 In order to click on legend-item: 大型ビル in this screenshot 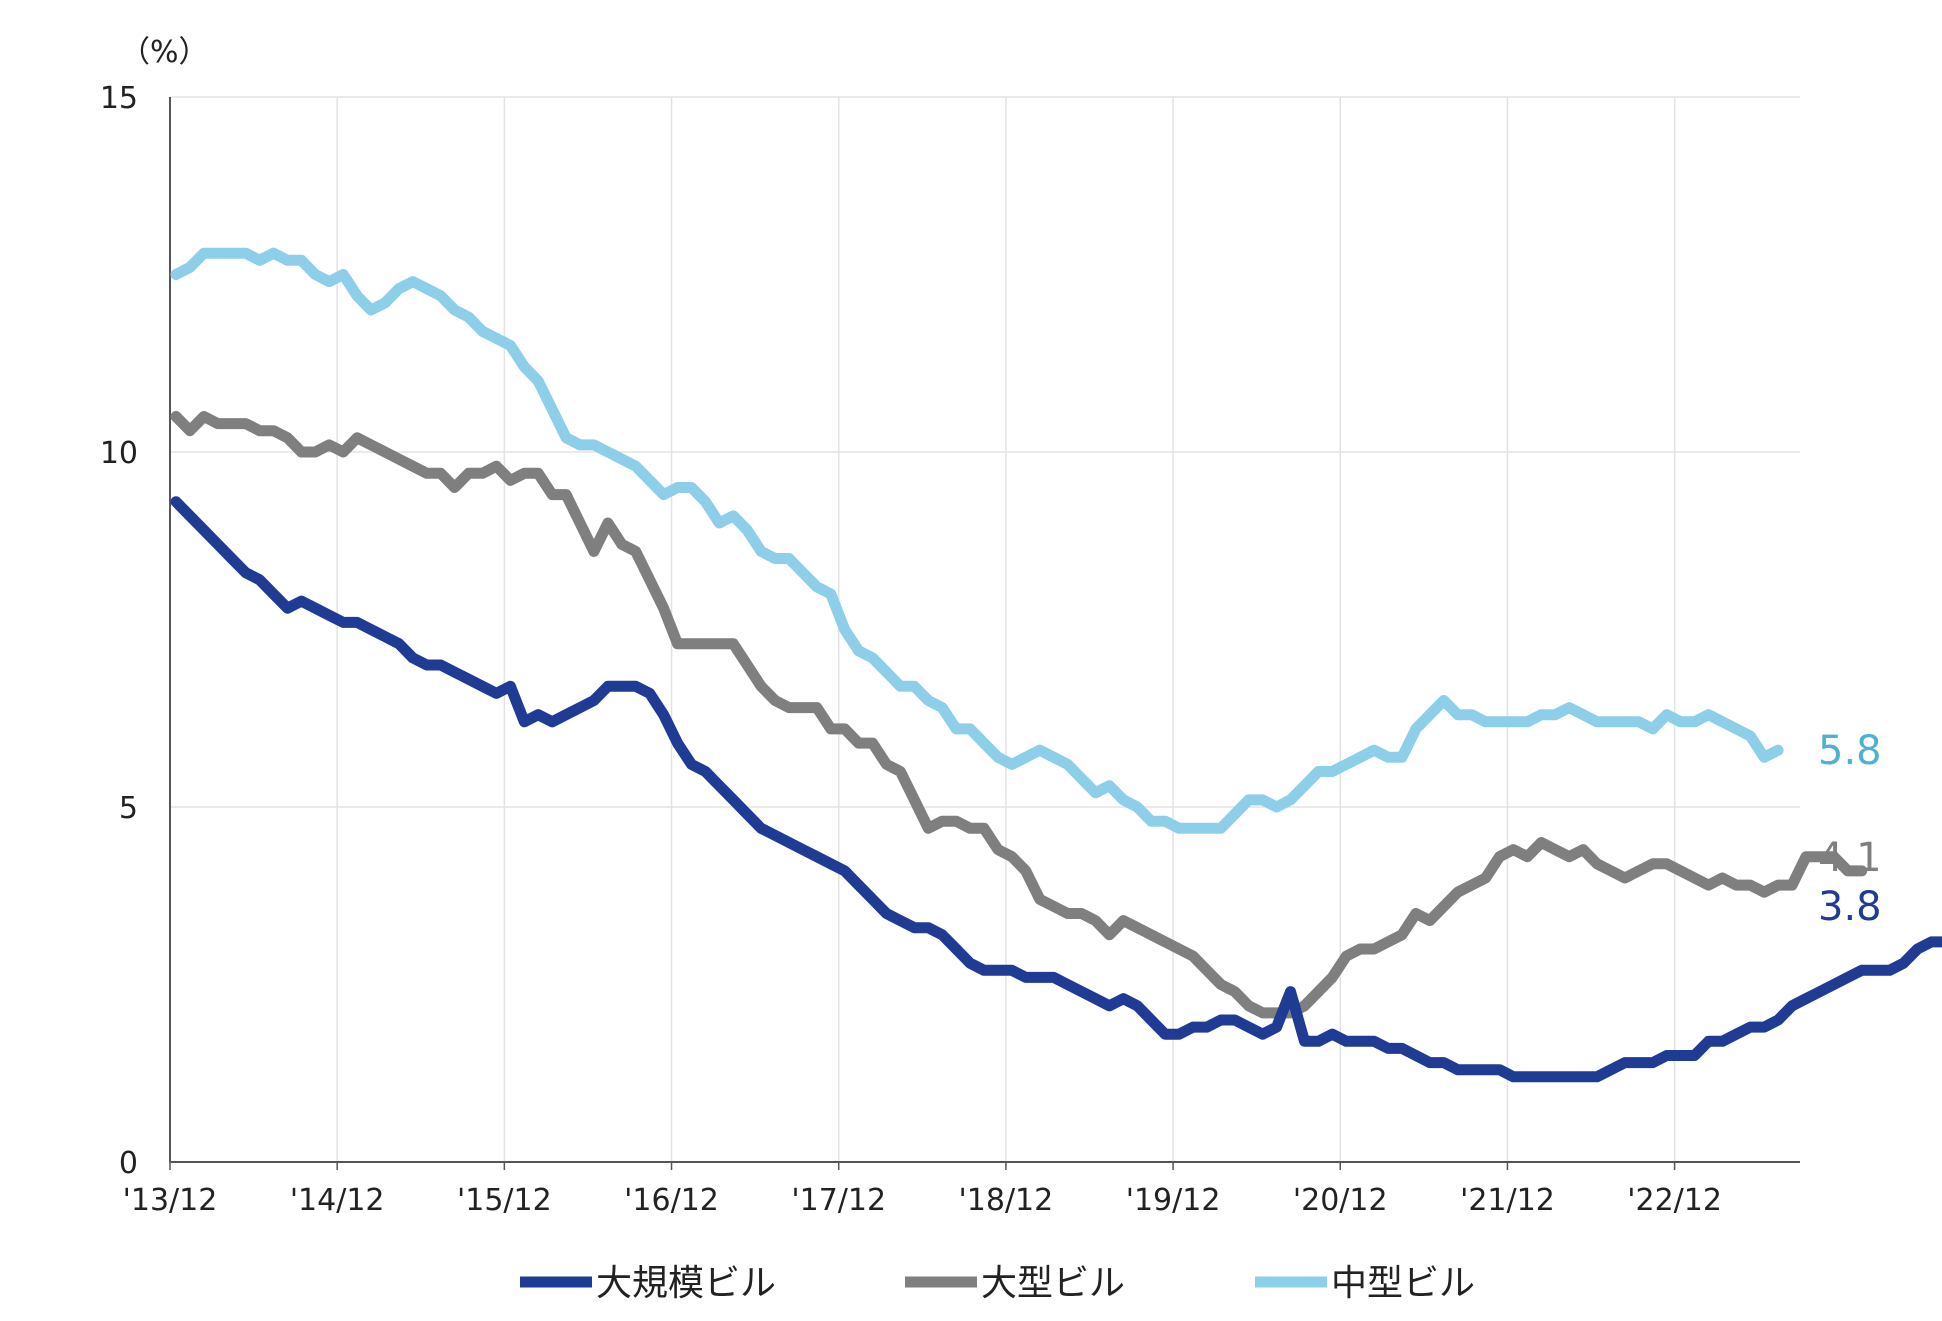, I will do `click(1015, 1283)`.